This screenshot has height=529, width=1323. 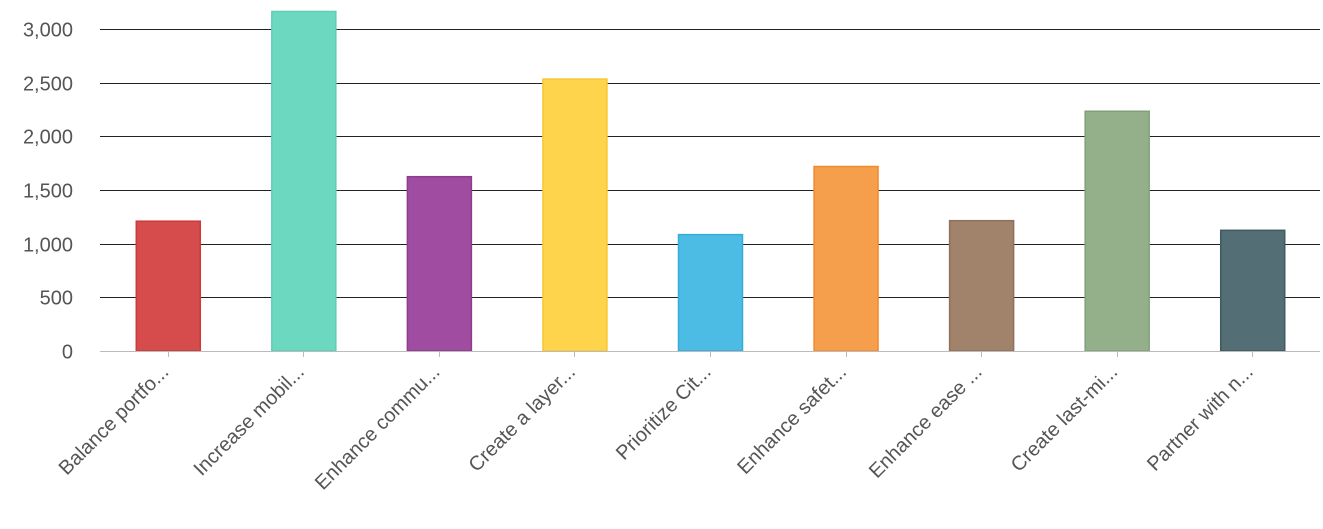 What do you see at coordinates (710, 354) in the screenshot?
I see `x-axis` at bounding box center [710, 354].